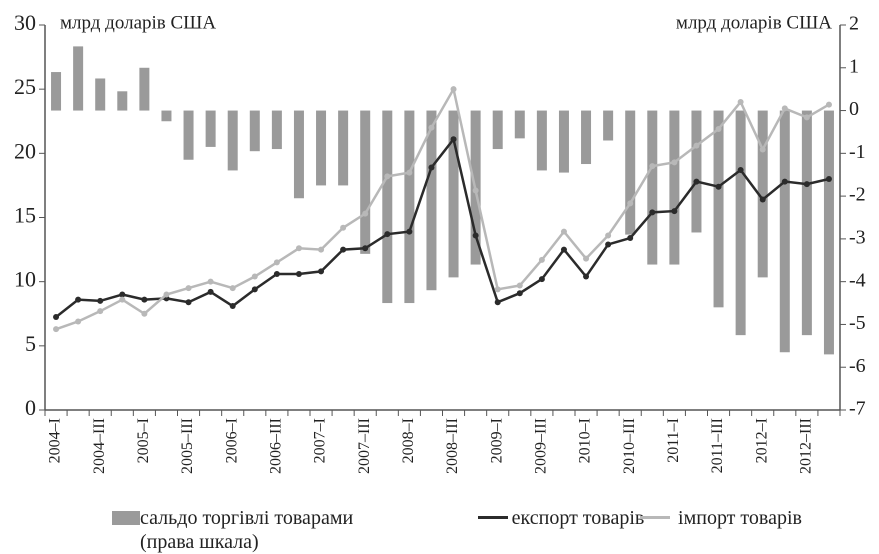  What do you see at coordinates (717, 445) in the screenshot?
I see `x-tick-label: 2011–III` at bounding box center [717, 445].